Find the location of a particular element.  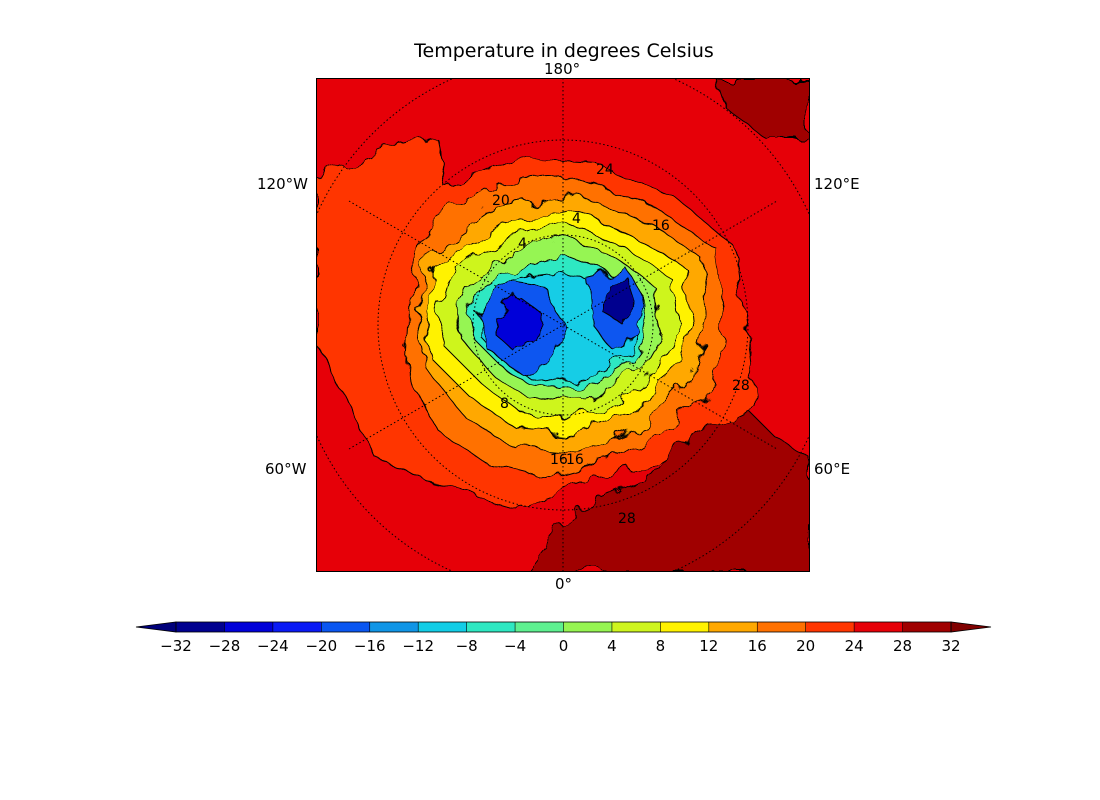

colorbar-tick-label: −20 is located at coordinates (321, 646).